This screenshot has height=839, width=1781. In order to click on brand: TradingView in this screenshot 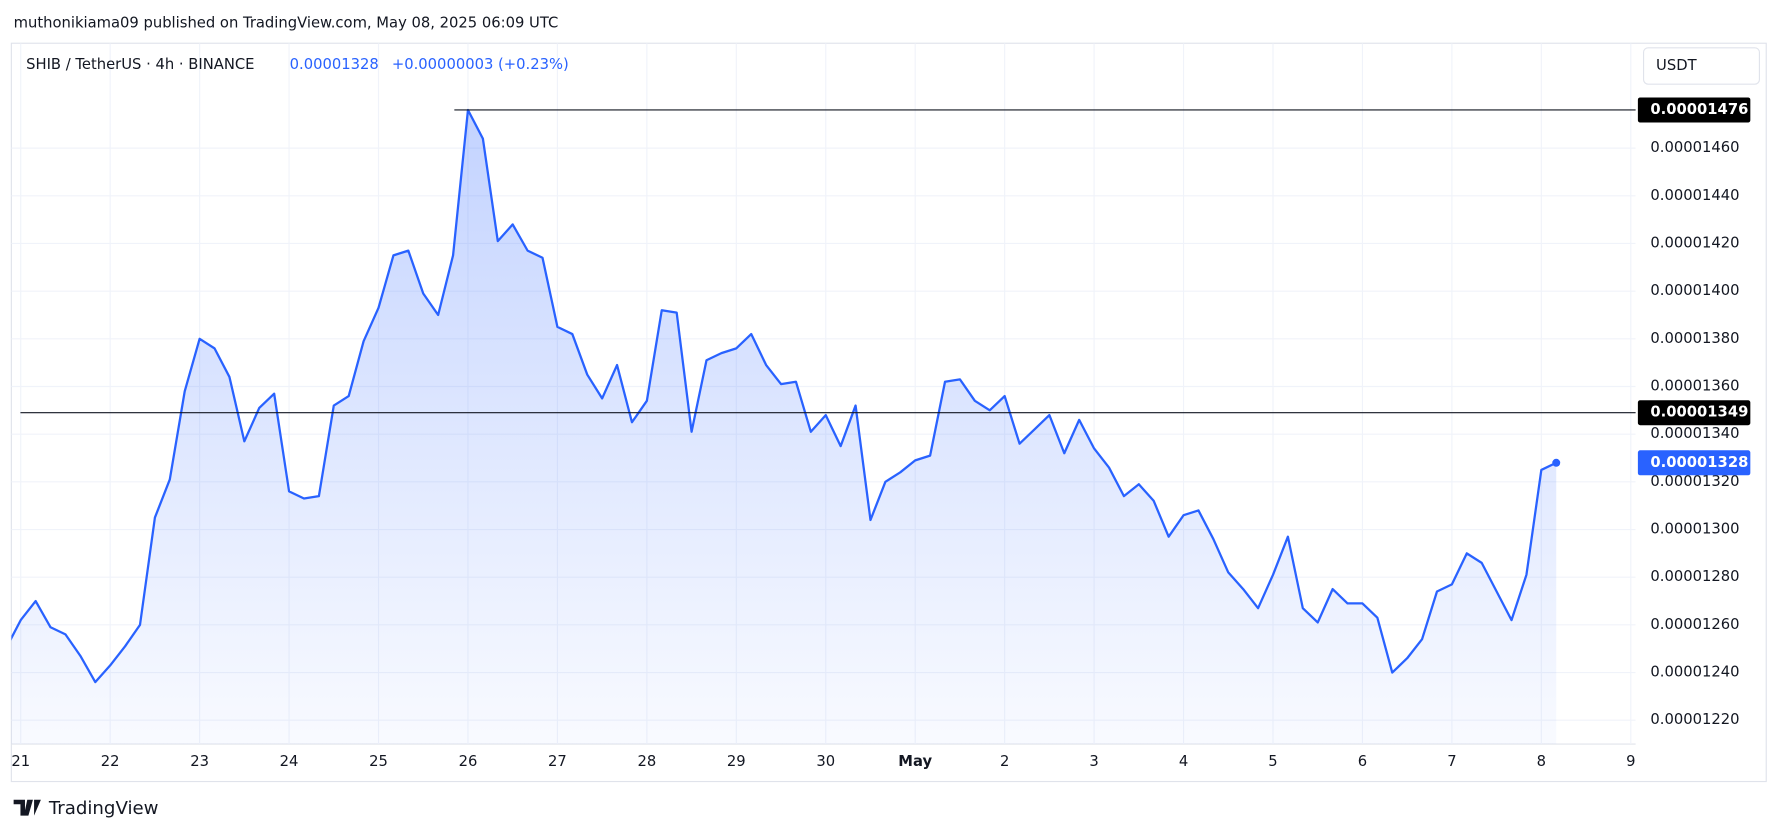, I will do `click(103, 808)`.